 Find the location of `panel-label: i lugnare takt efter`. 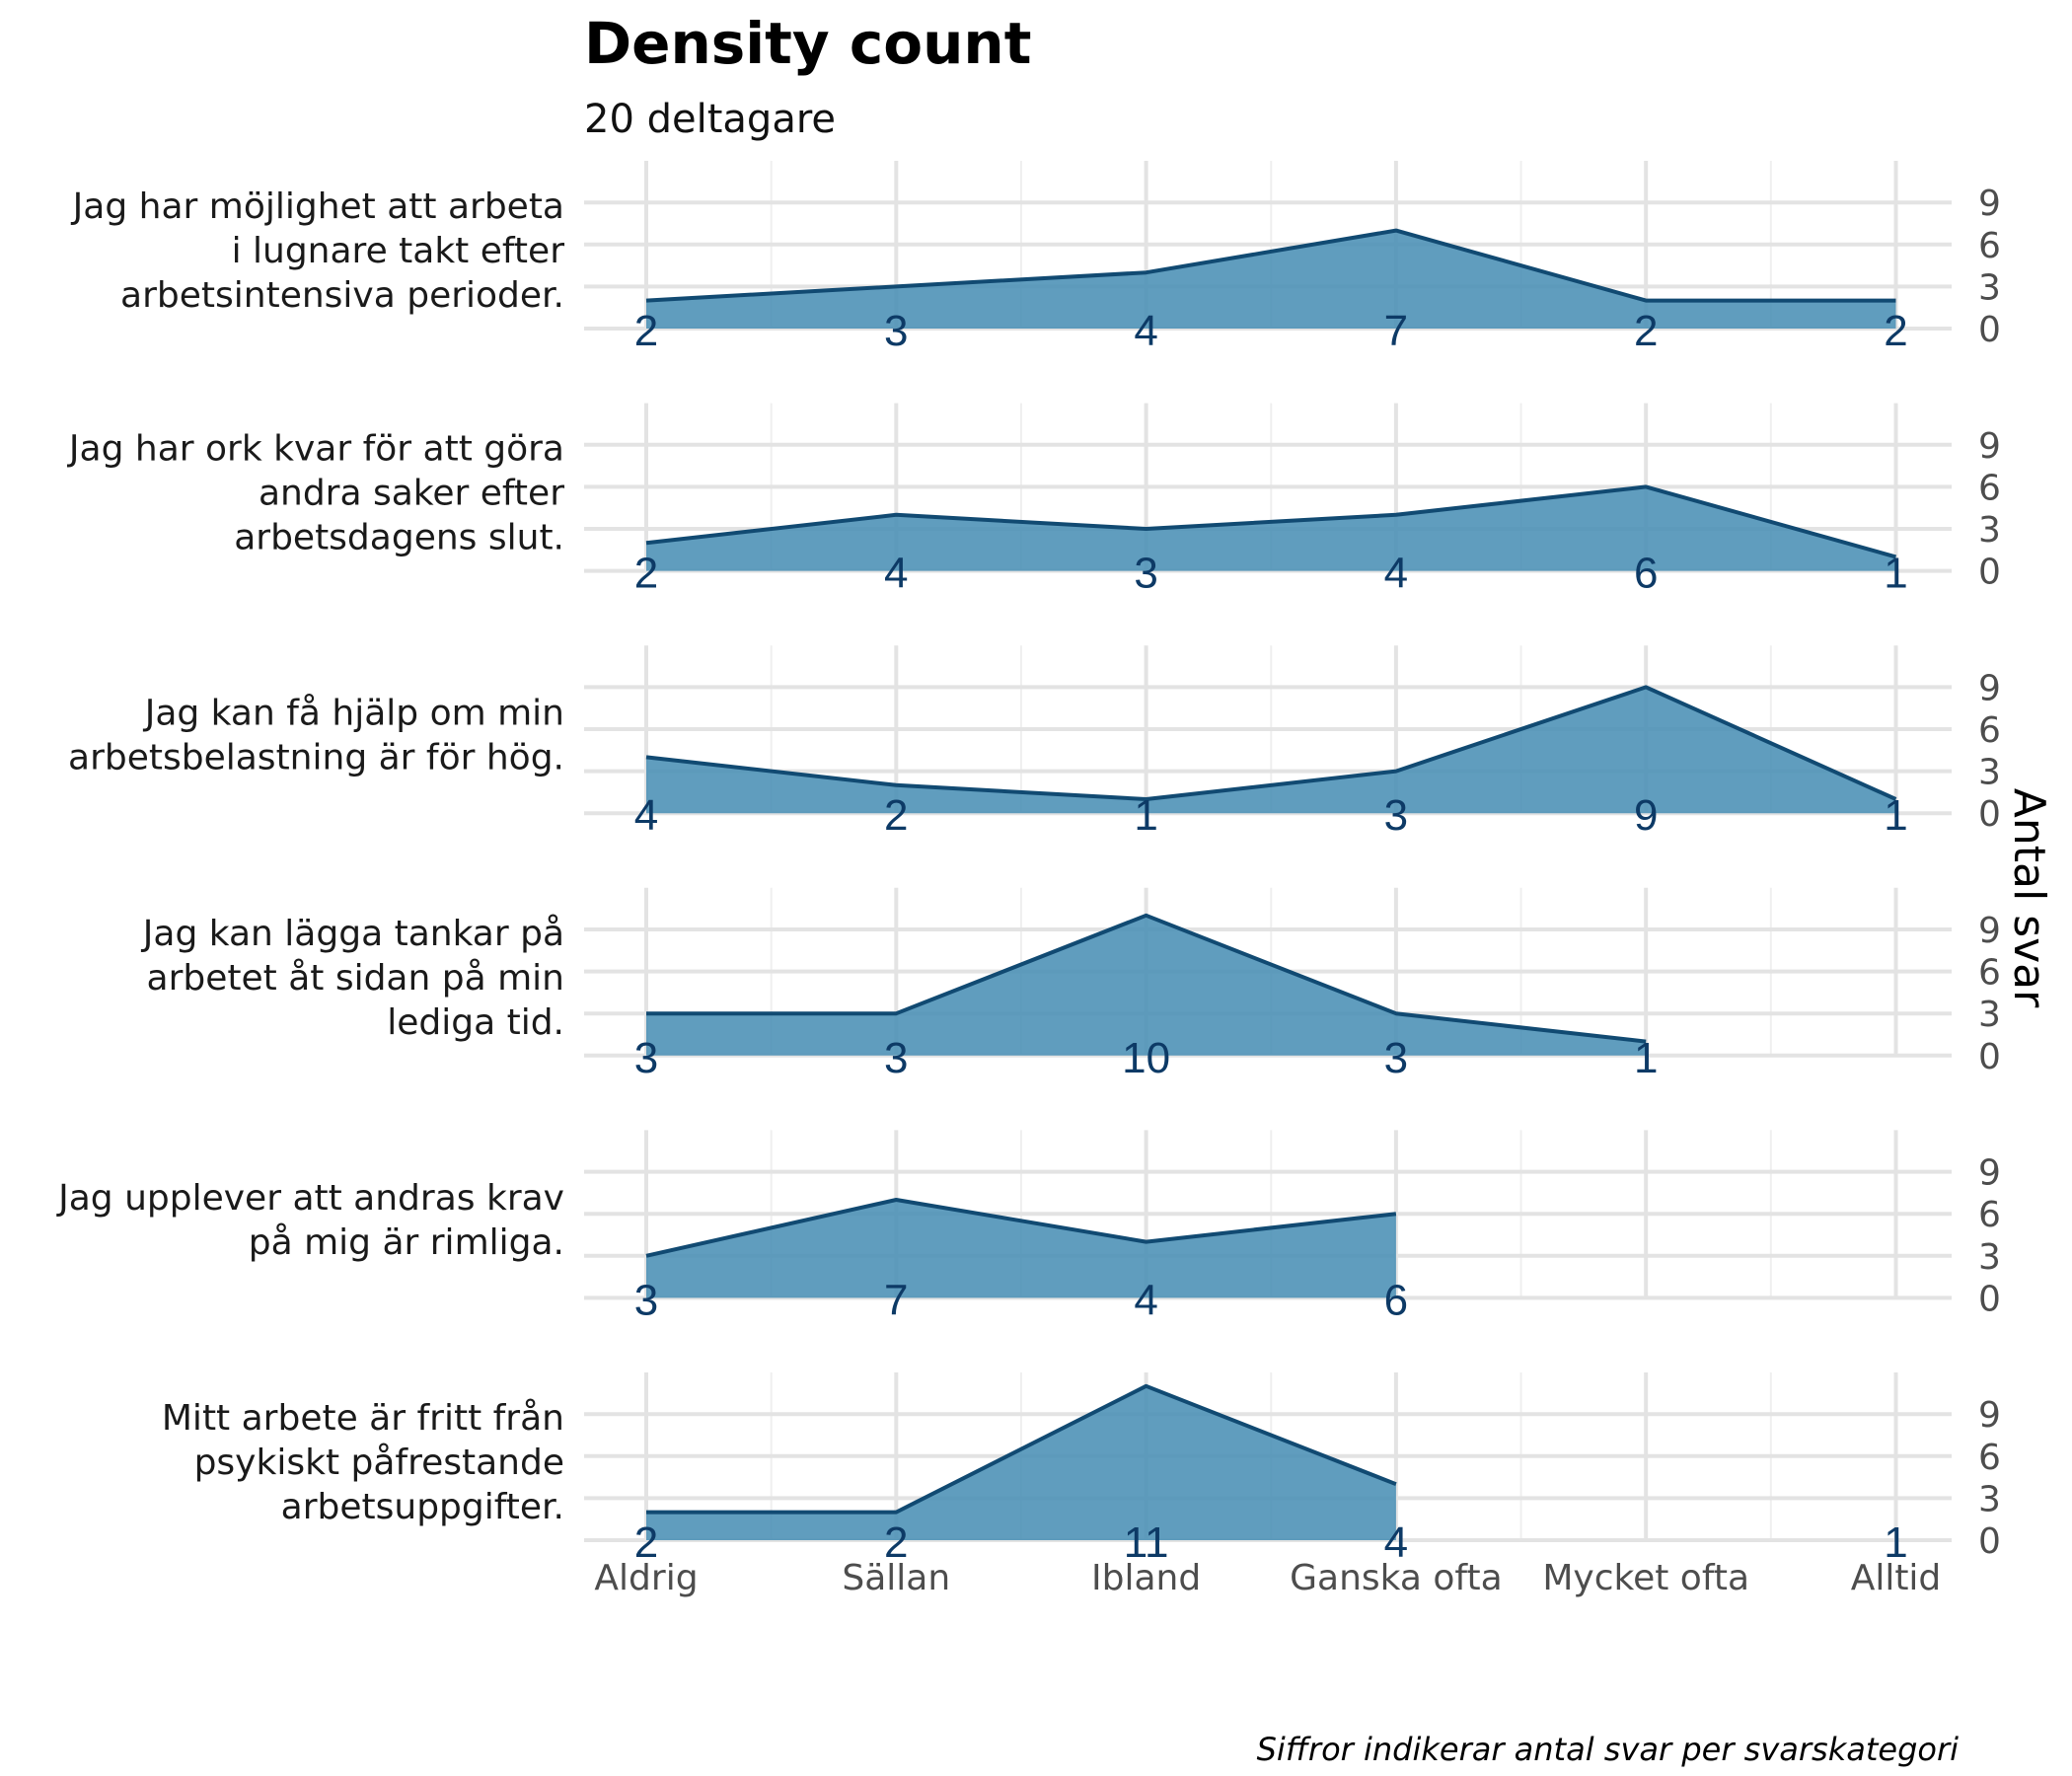

panel-label: i lugnare takt efter is located at coordinates (399, 251).